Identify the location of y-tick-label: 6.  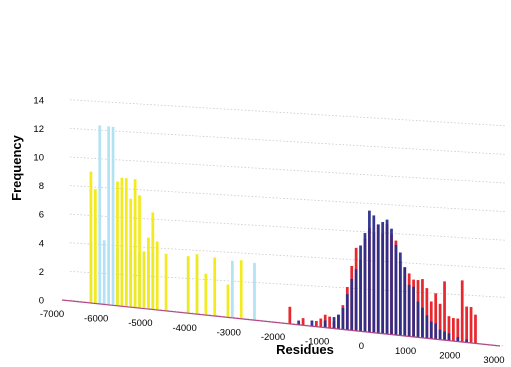
(41, 215).